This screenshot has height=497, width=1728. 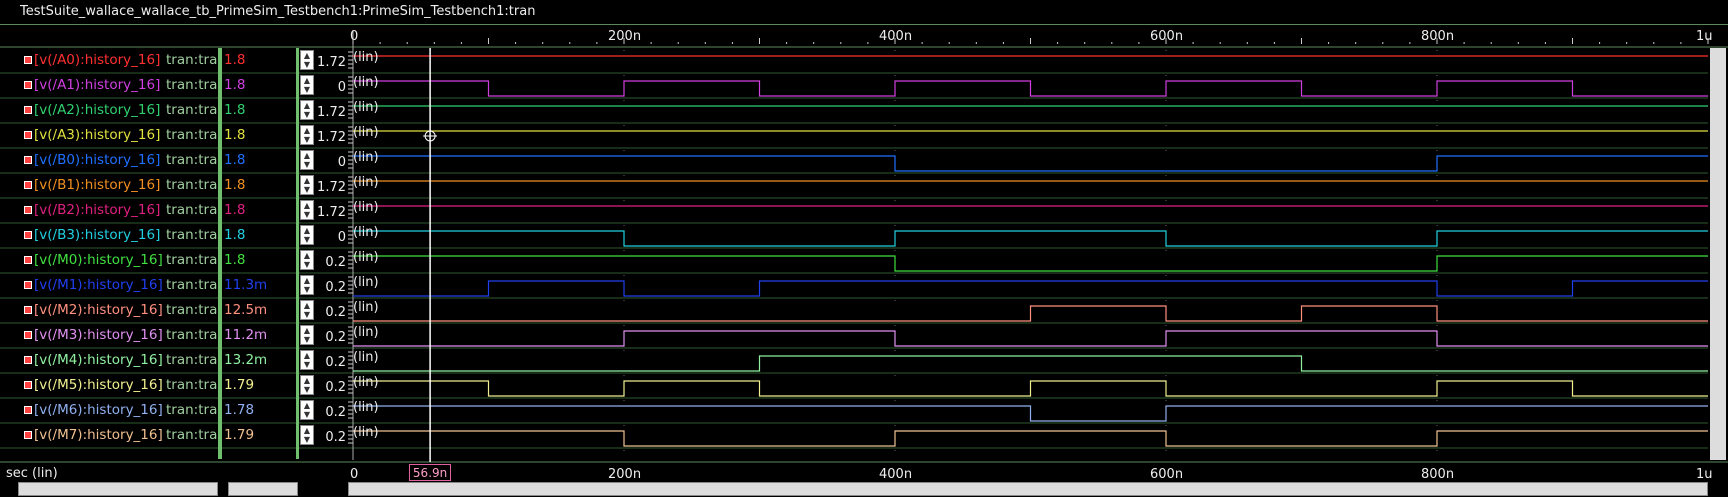 What do you see at coordinates (98, 385) in the screenshot?
I see `signal-name: [v(/M5):history_16]` at bounding box center [98, 385].